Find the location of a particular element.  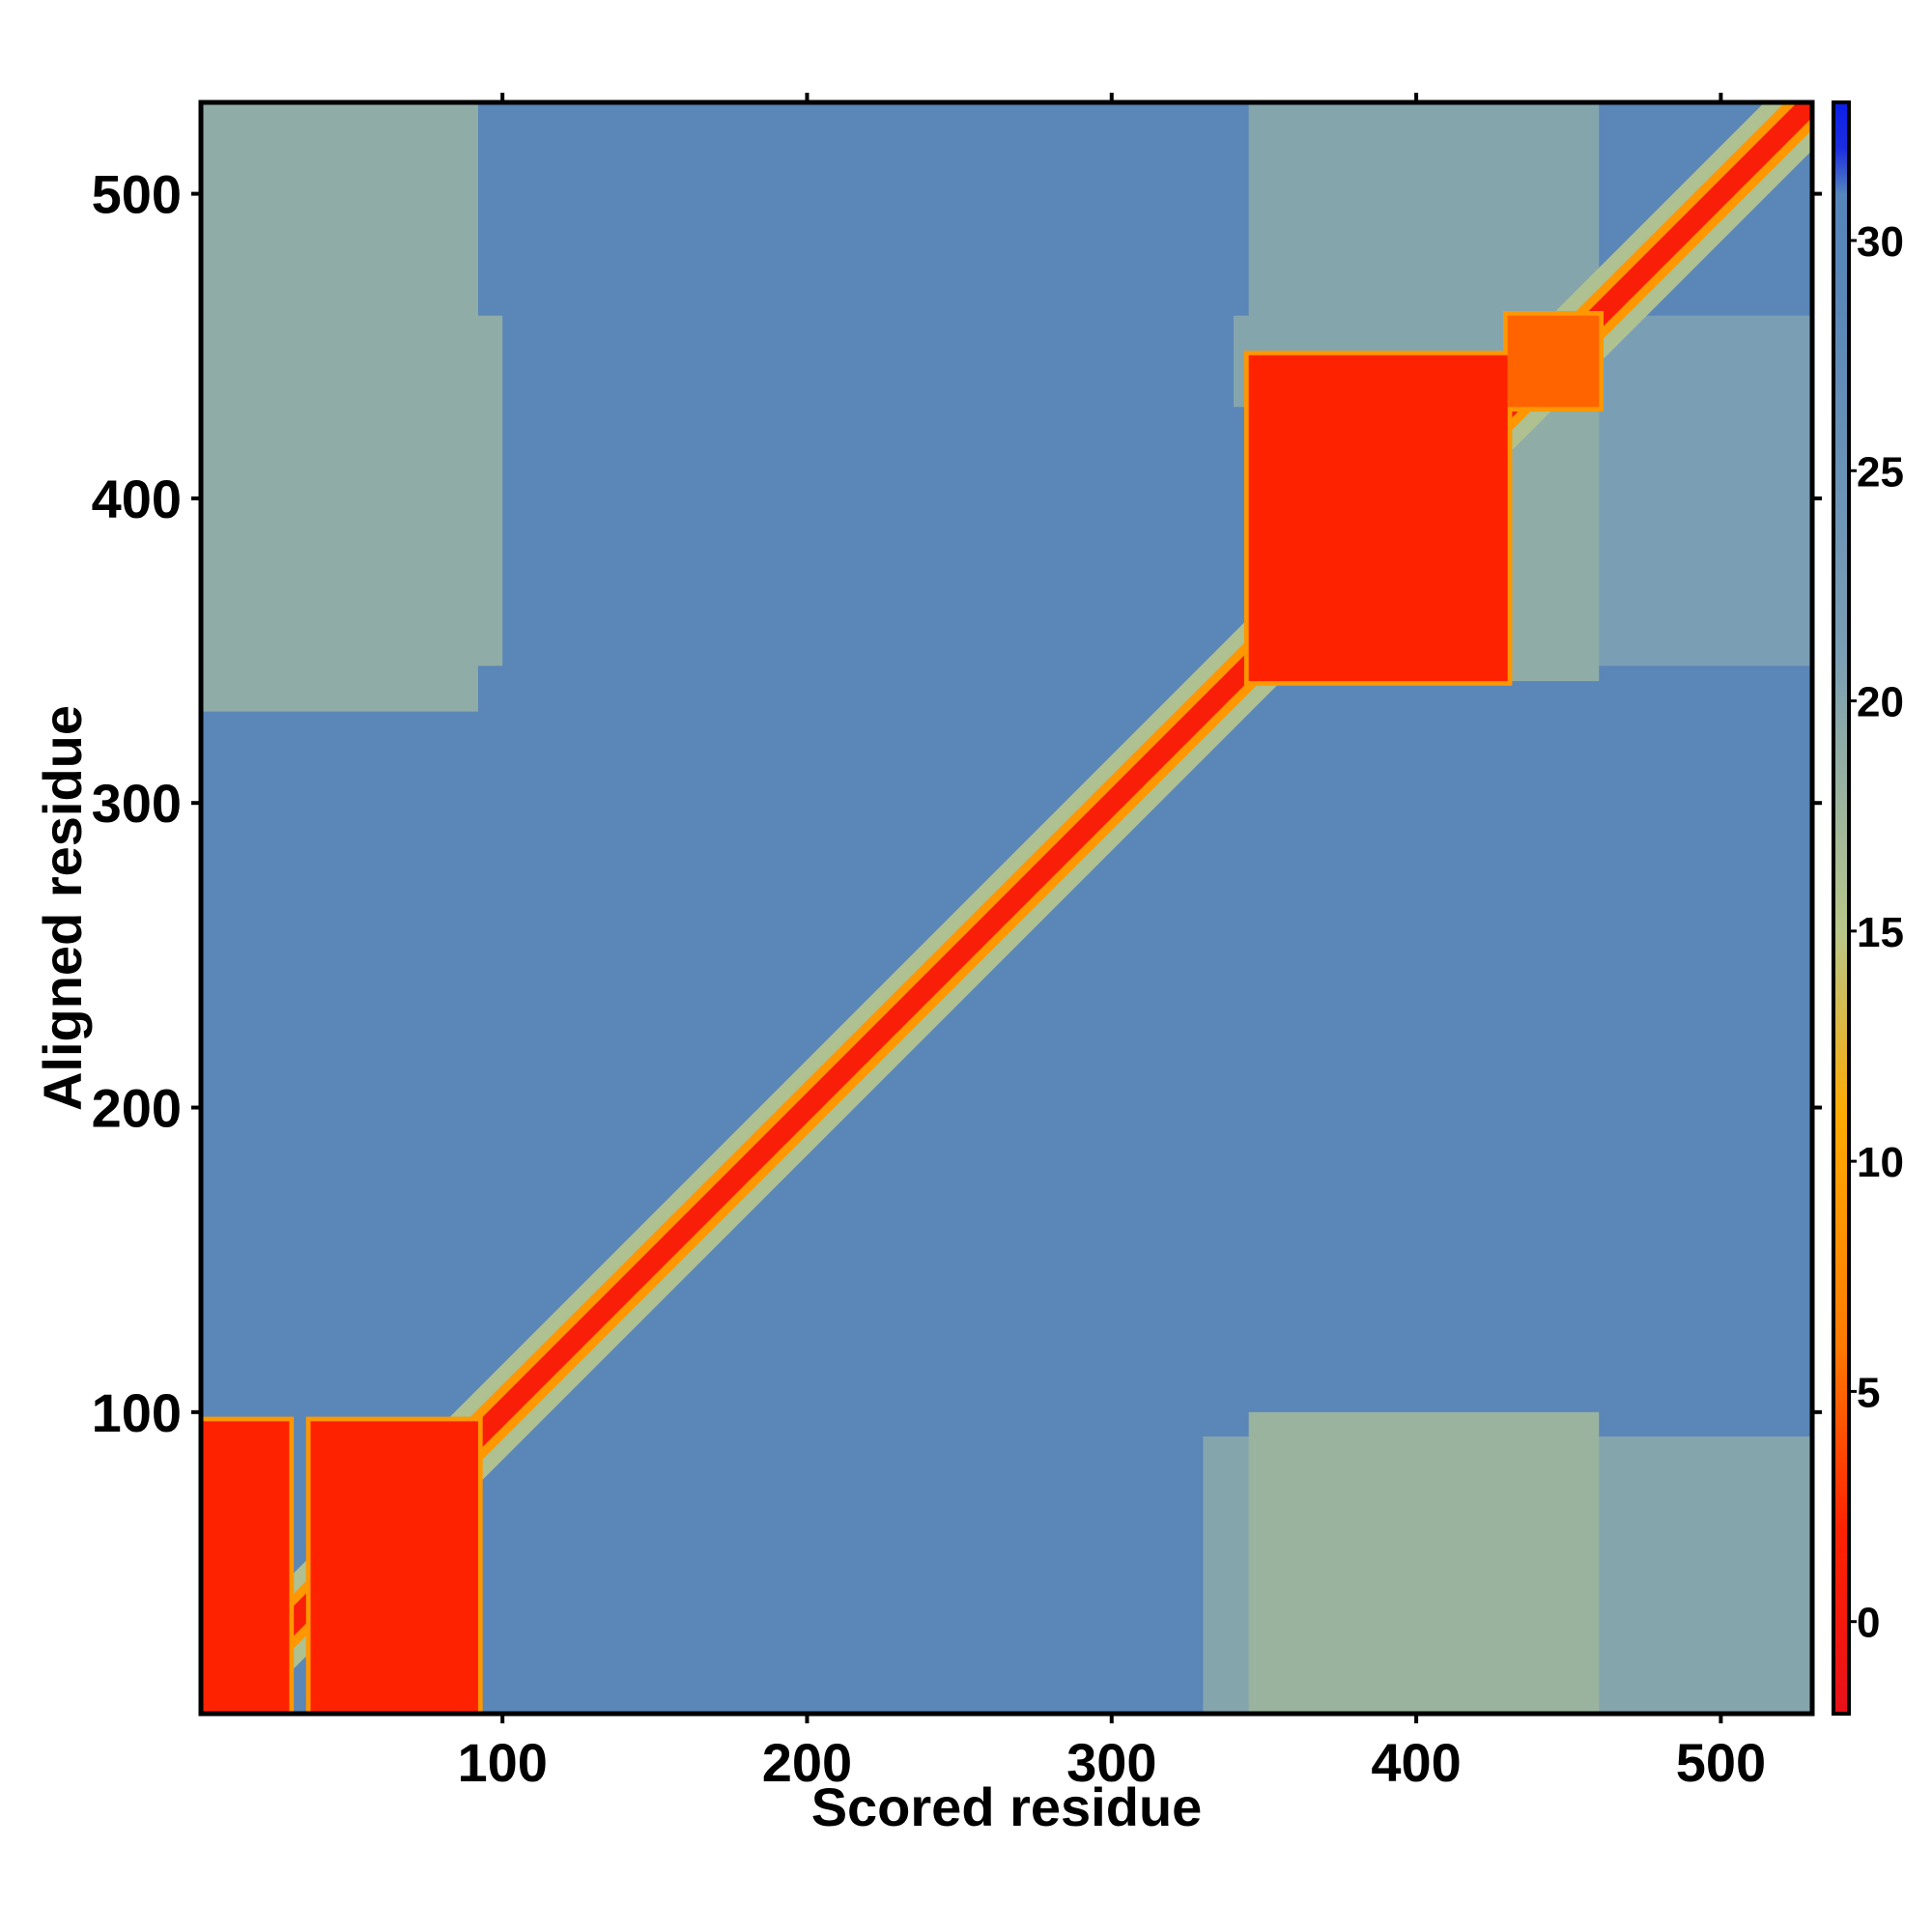

colorbar-ticks: 0 5 10 15 20 25 30 is located at coordinates (1876, 932).